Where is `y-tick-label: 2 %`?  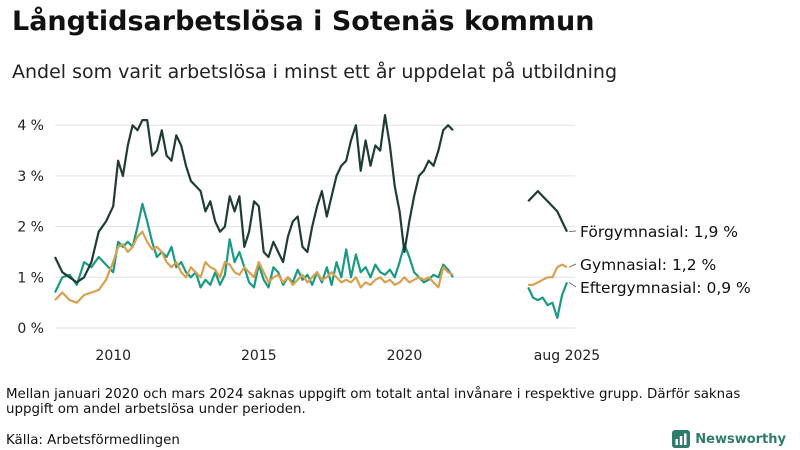 y-tick-label: 2 % is located at coordinates (30, 228).